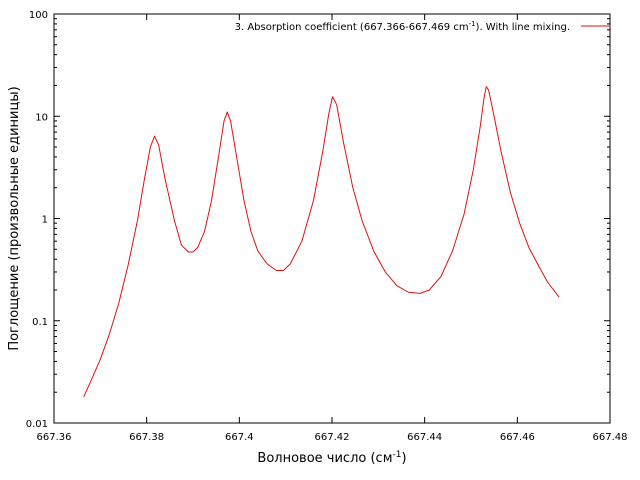 Image resolution: width=640 pixels, height=480 pixels. I want to click on x-axis-title-end: ), so click(403, 458).